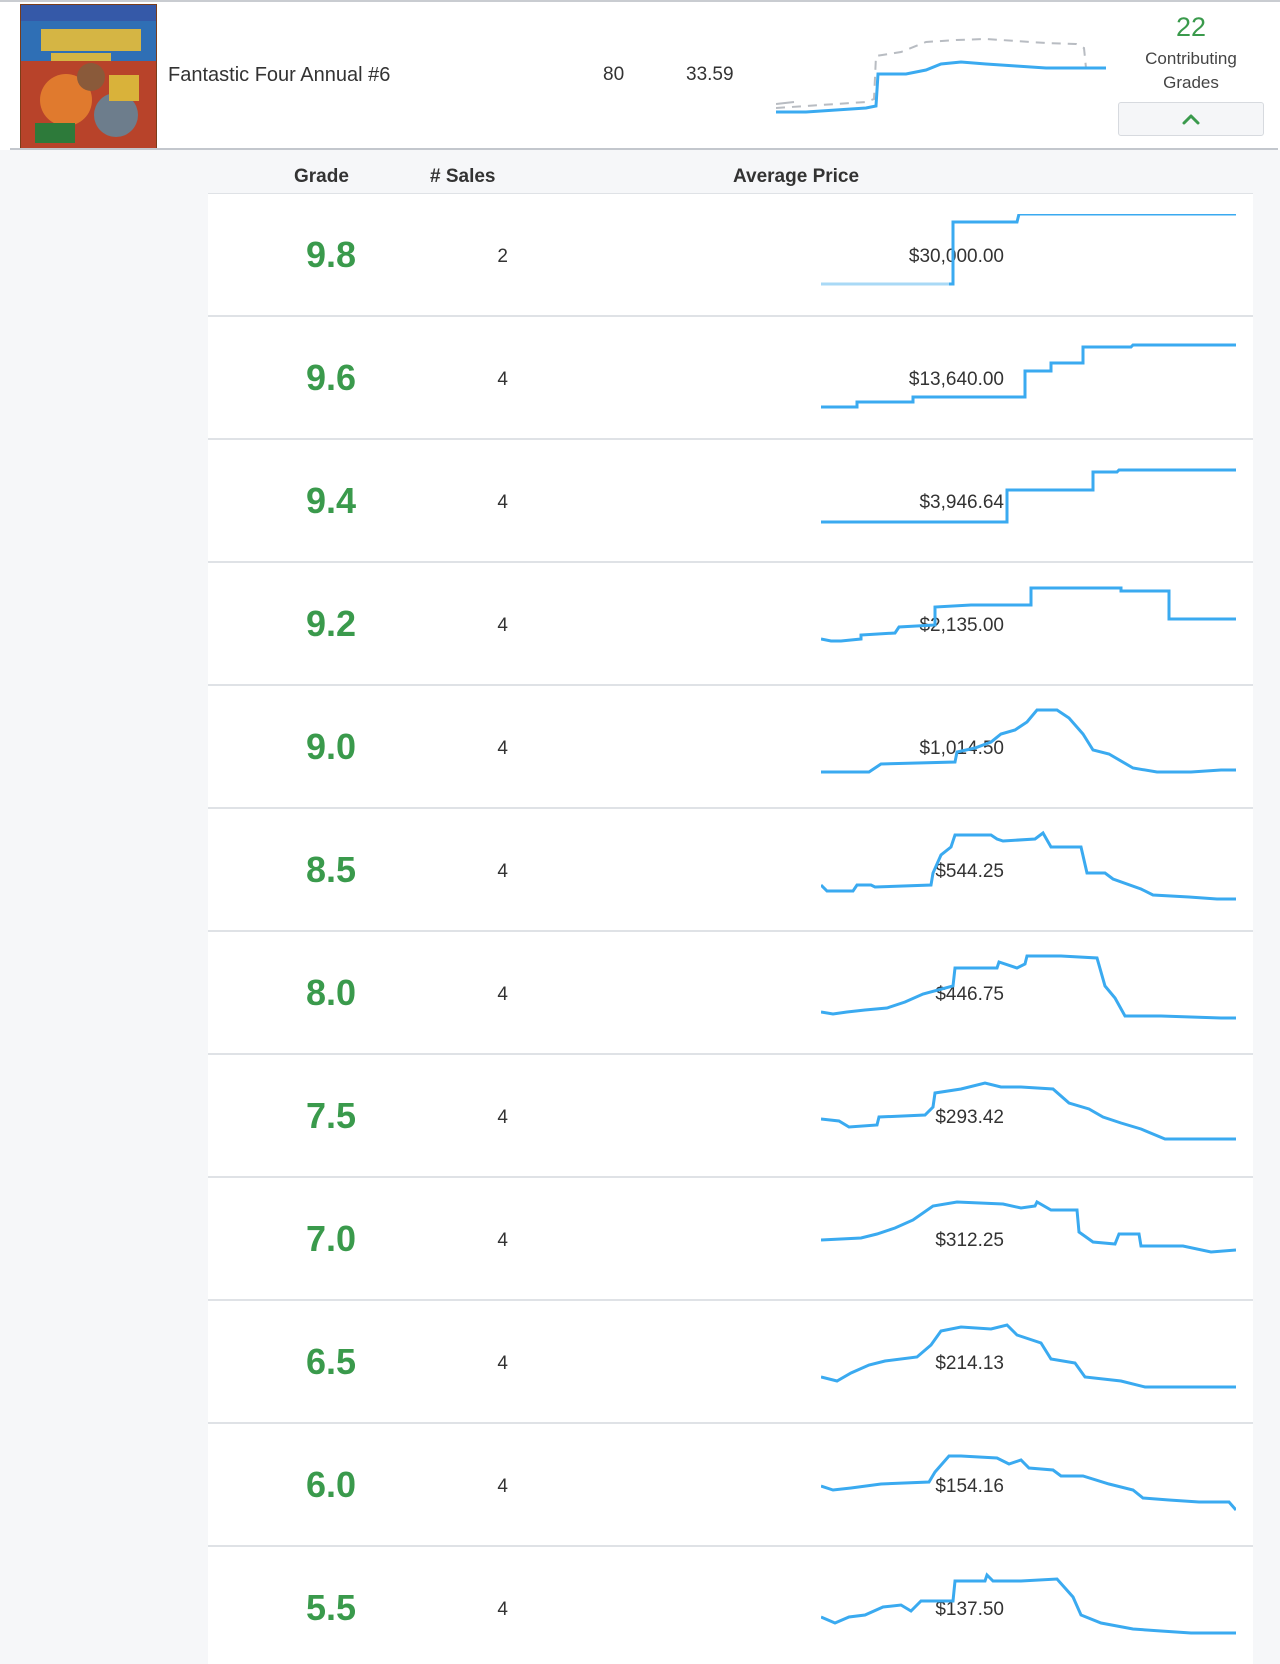 This screenshot has width=1280, height=1664. I want to click on grade-row: 5.5 4 $137.50, so click(730, 1605).